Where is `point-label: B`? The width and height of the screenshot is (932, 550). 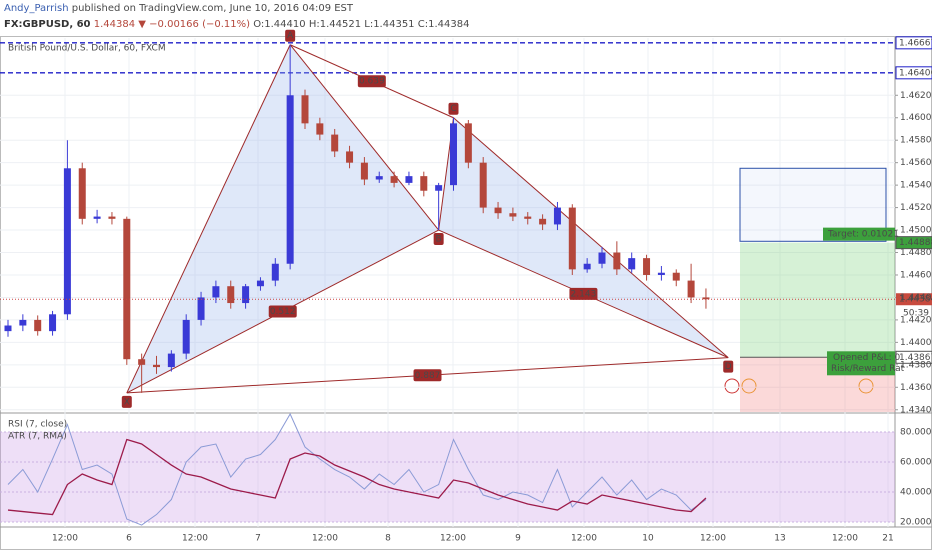 point-label: B is located at coordinates (439, 240).